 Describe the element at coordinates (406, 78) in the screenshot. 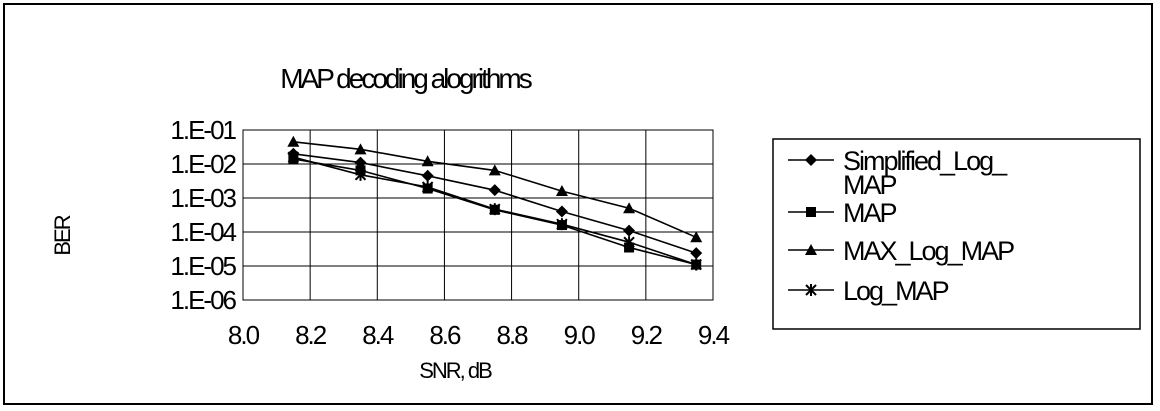

I see `chart-title: MAP decoding alogrithms` at that location.